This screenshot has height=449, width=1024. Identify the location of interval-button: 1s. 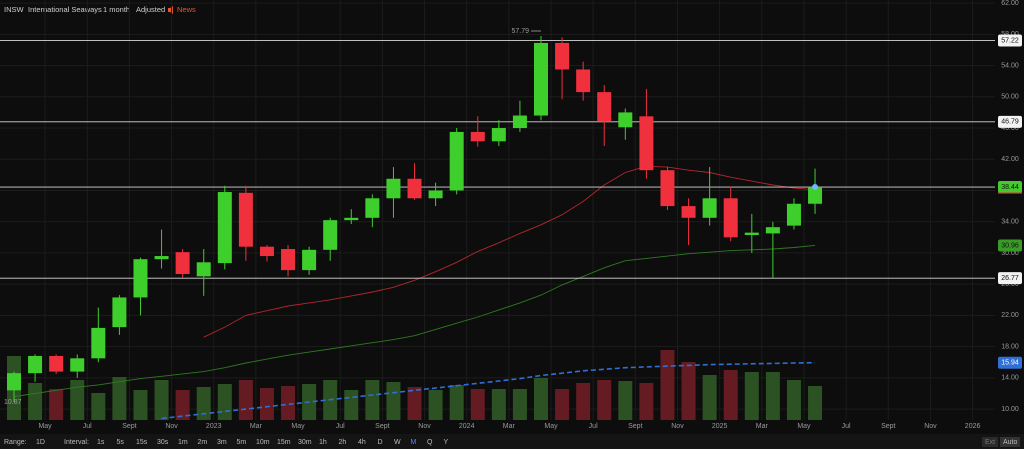
(101, 442).